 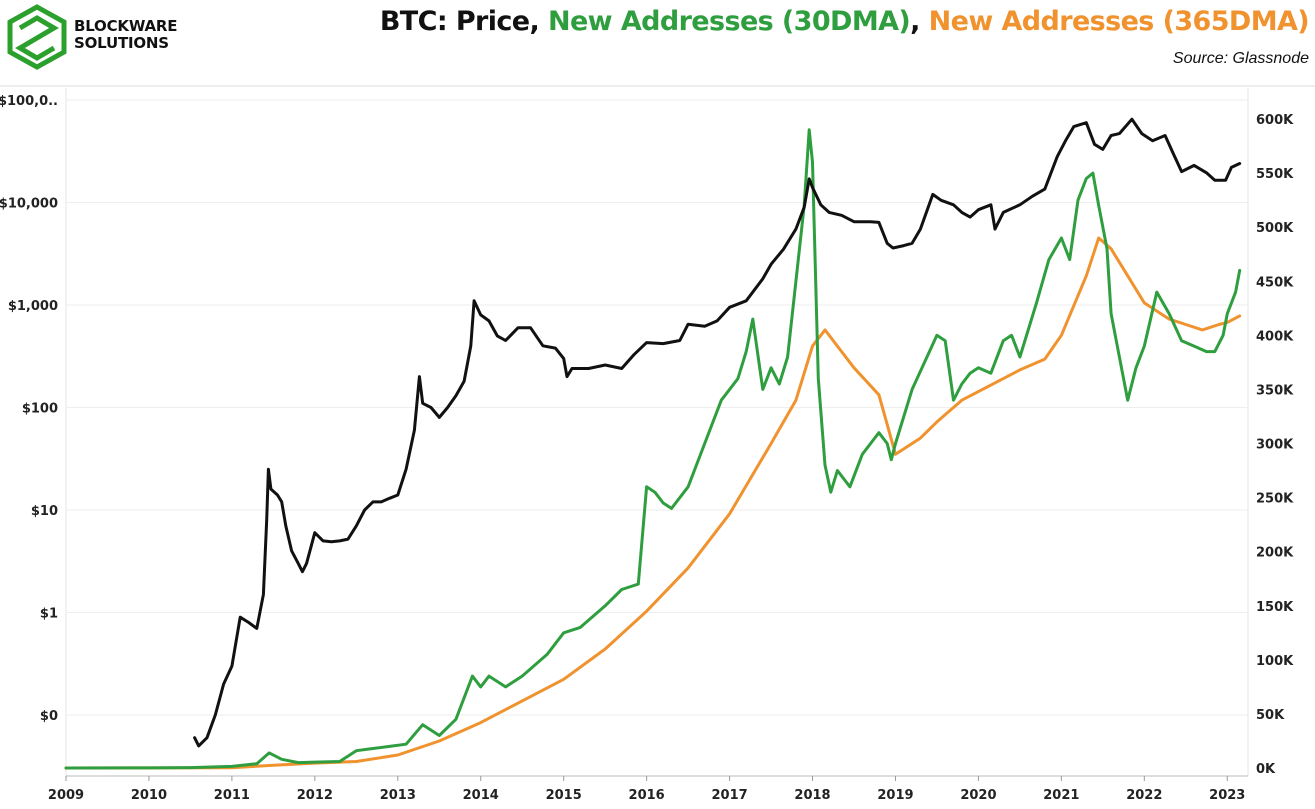 What do you see at coordinates (315, 795) in the screenshot?
I see `x-tick-label: 2012` at bounding box center [315, 795].